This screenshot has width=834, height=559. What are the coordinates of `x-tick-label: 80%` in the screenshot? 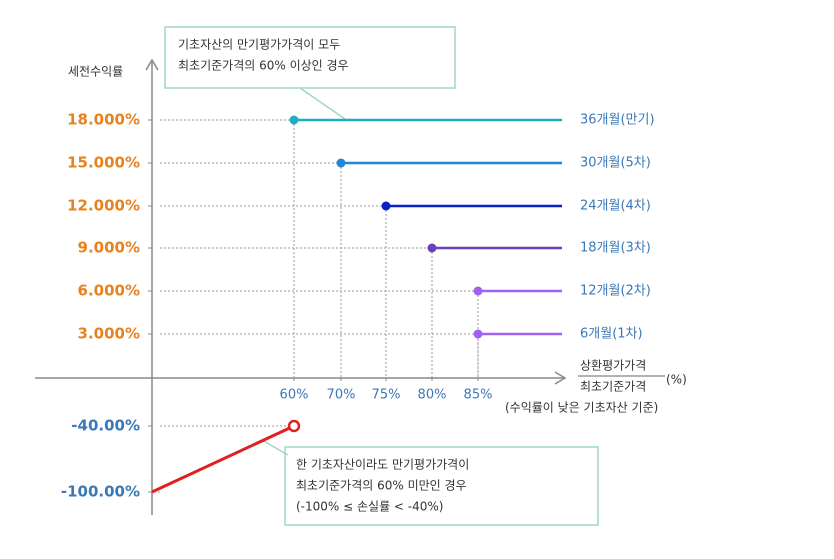 It's located at (432, 395).